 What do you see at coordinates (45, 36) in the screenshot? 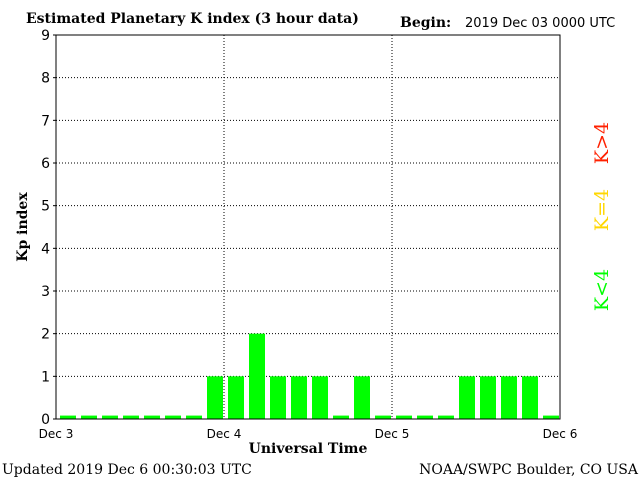
I see `y-tick-label: 9` at bounding box center [45, 36].